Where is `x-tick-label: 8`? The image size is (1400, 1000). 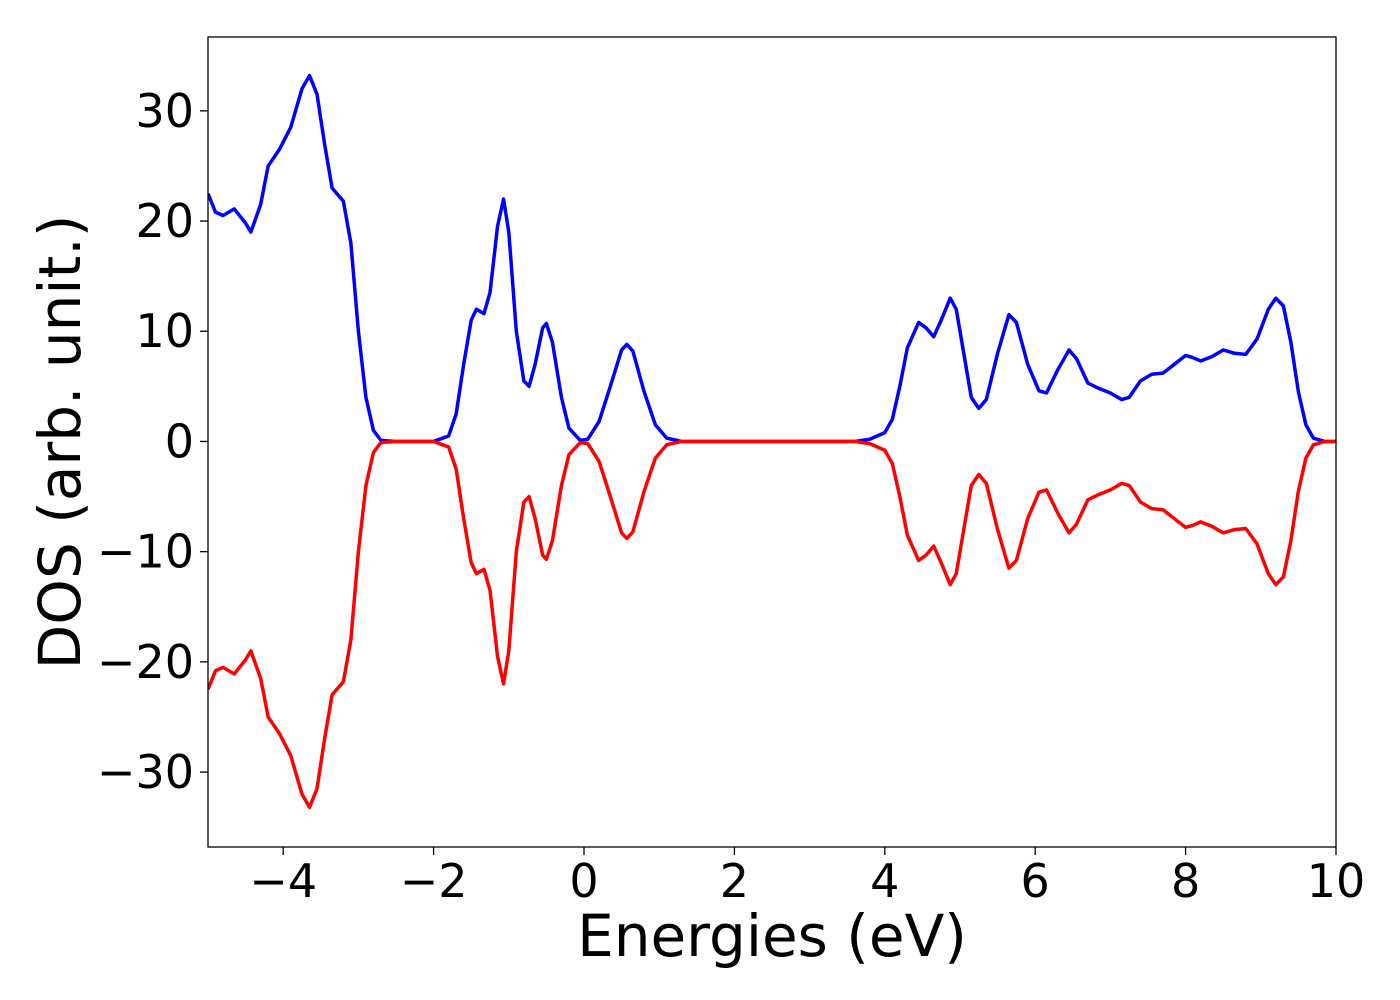
x-tick-label: 8 is located at coordinates (1185, 881).